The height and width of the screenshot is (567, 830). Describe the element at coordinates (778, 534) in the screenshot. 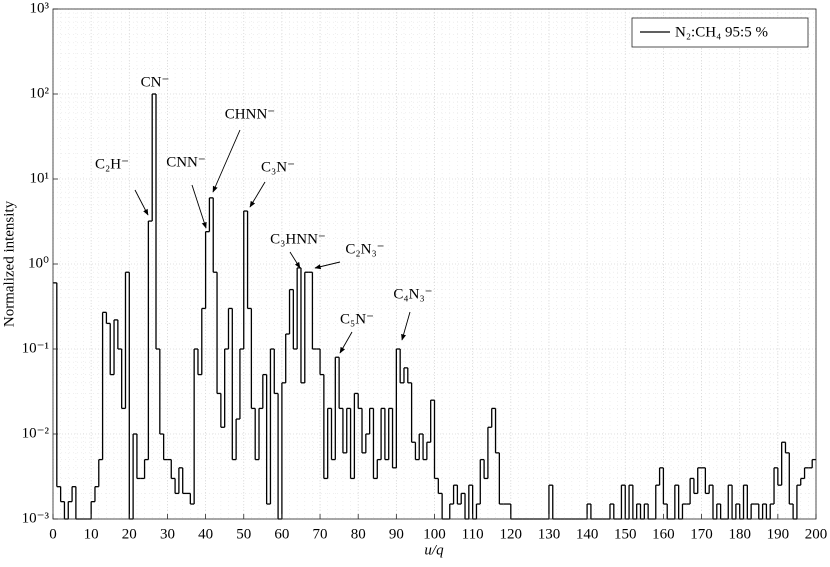

I see `x-tick-label: 190` at that location.